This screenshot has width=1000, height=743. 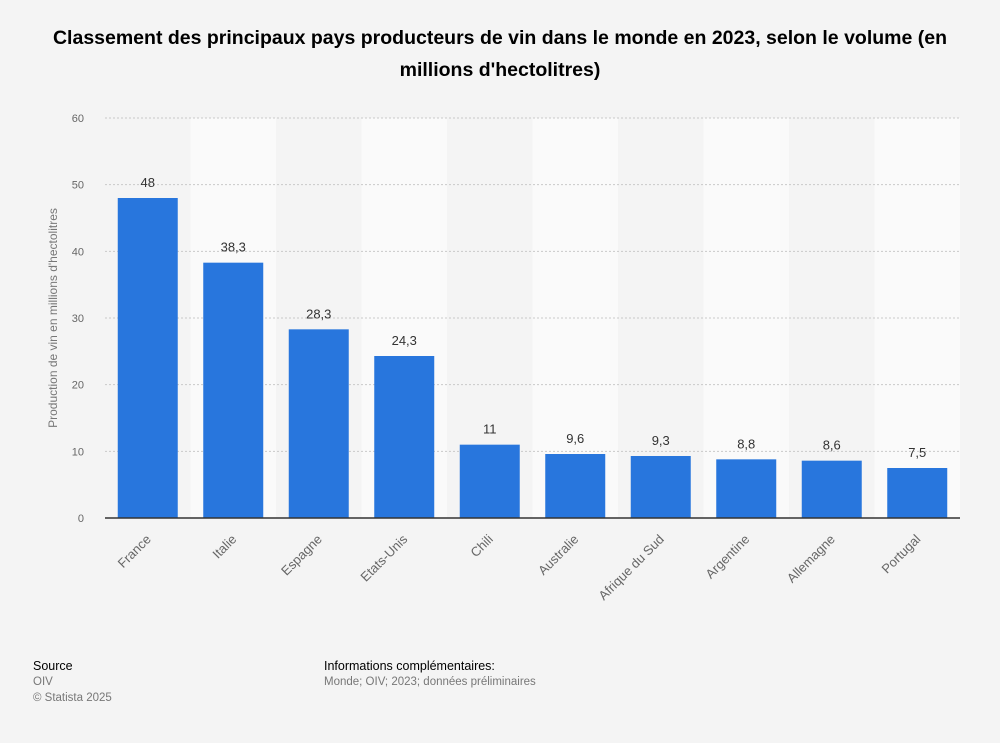 I want to click on x-tick-label: Italie, so click(x=224, y=547).